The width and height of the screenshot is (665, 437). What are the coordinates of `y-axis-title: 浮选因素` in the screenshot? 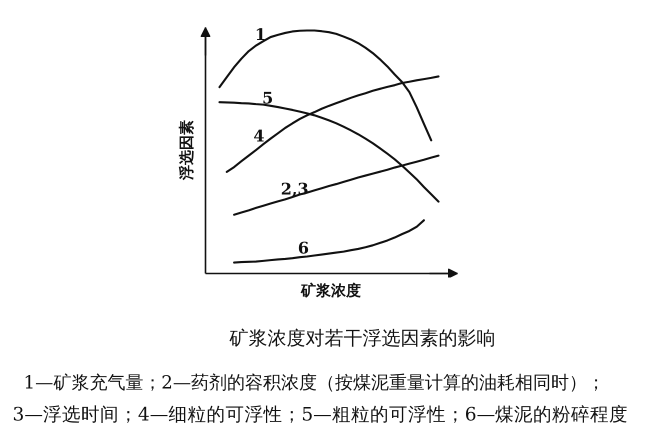 It's located at (187, 150).